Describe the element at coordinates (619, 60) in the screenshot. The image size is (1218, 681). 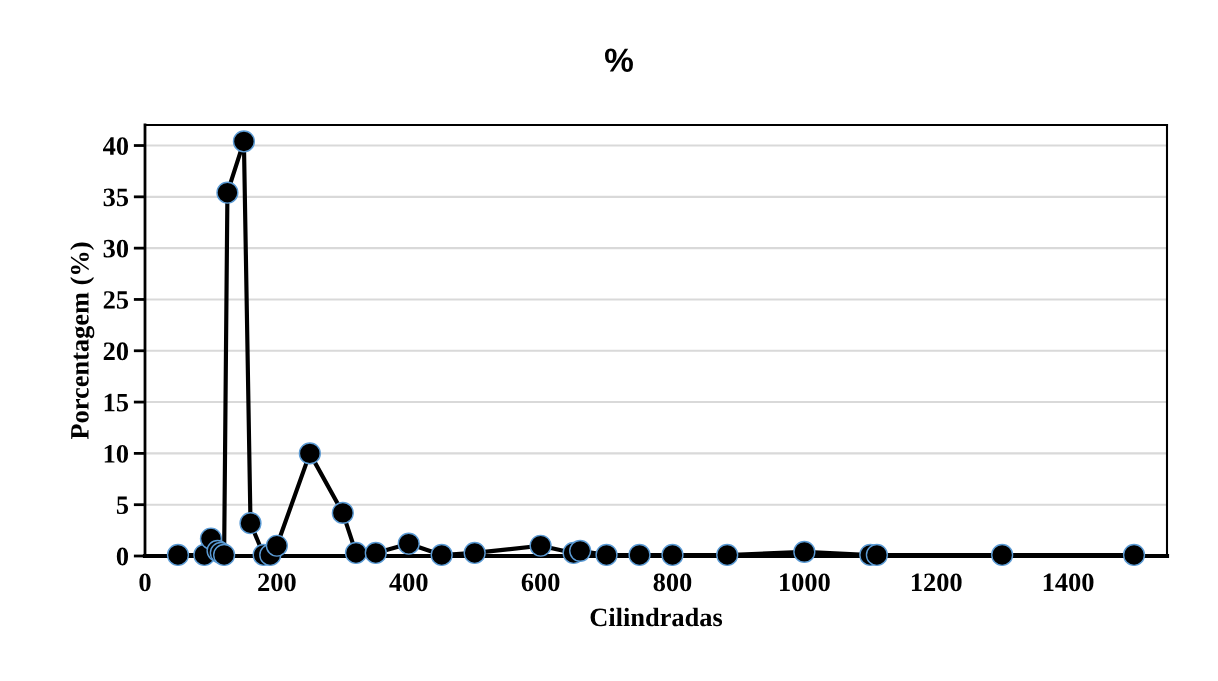
I see `chart-title: %` at that location.